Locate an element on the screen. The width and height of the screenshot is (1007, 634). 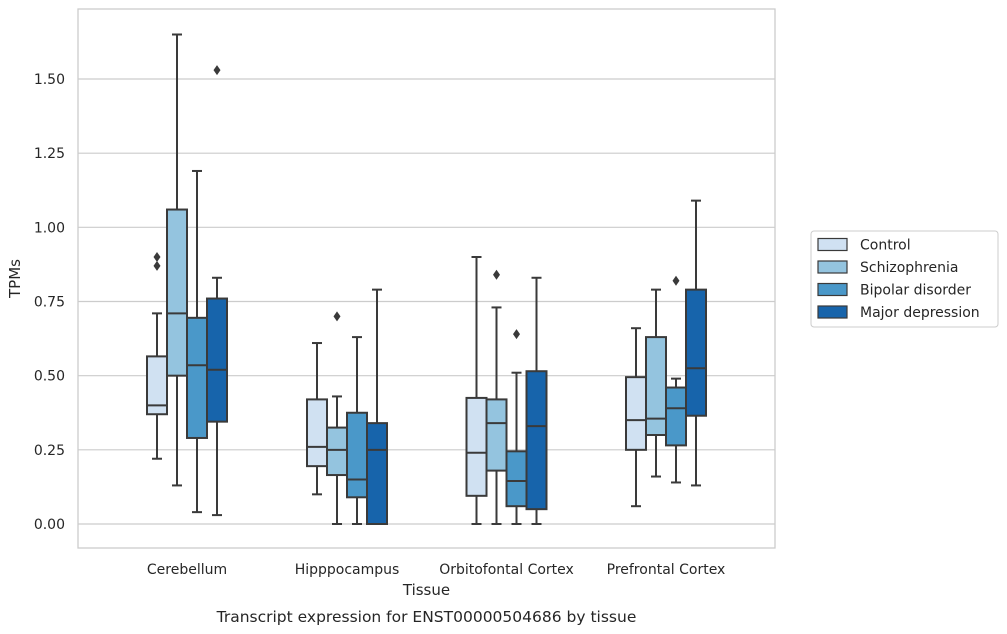
y-tick-label: 0.25 is located at coordinates (49, 451).